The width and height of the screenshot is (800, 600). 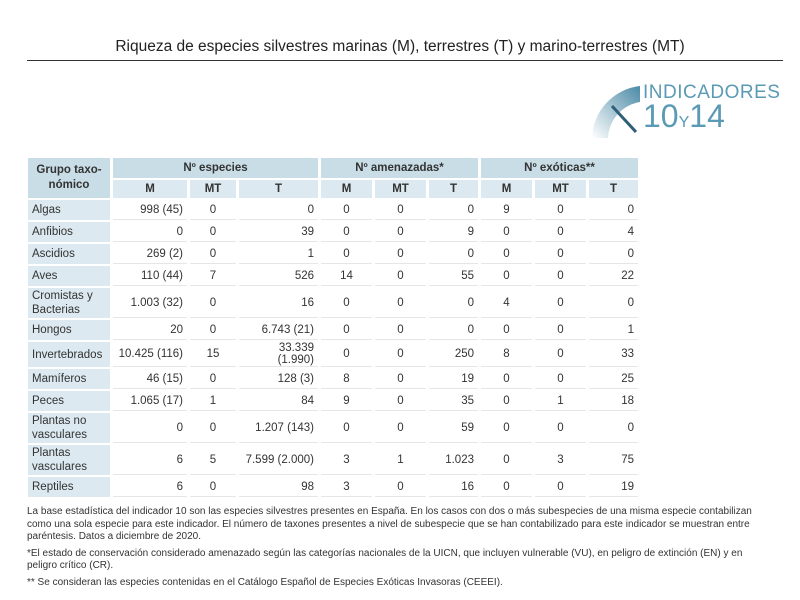 What do you see at coordinates (506, 354) in the screenshot?
I see `cell-value: 8` at bounding box center [506, 354].